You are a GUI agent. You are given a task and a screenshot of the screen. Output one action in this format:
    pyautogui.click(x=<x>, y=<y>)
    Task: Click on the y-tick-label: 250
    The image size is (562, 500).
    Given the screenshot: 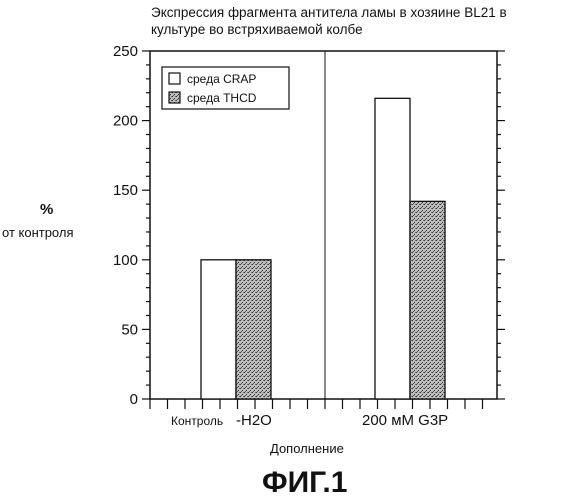 What is the action you would take?
    pyautogui.click(x=125, y=51)
    